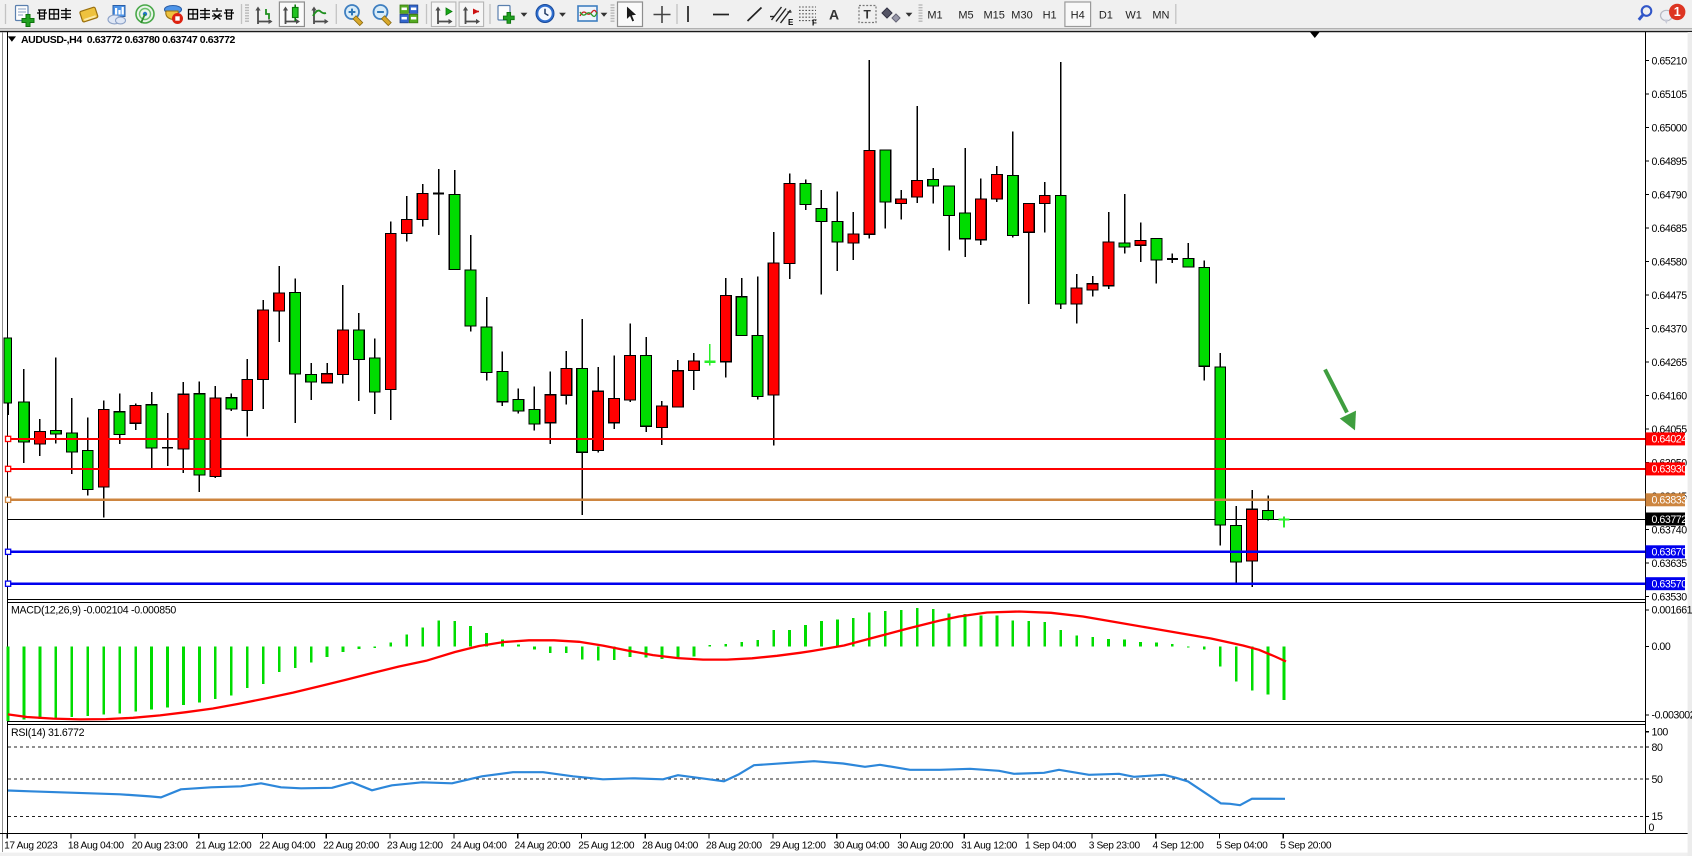  I want to click on svg-text: 20 Aug 23:00, so click(160, 846).